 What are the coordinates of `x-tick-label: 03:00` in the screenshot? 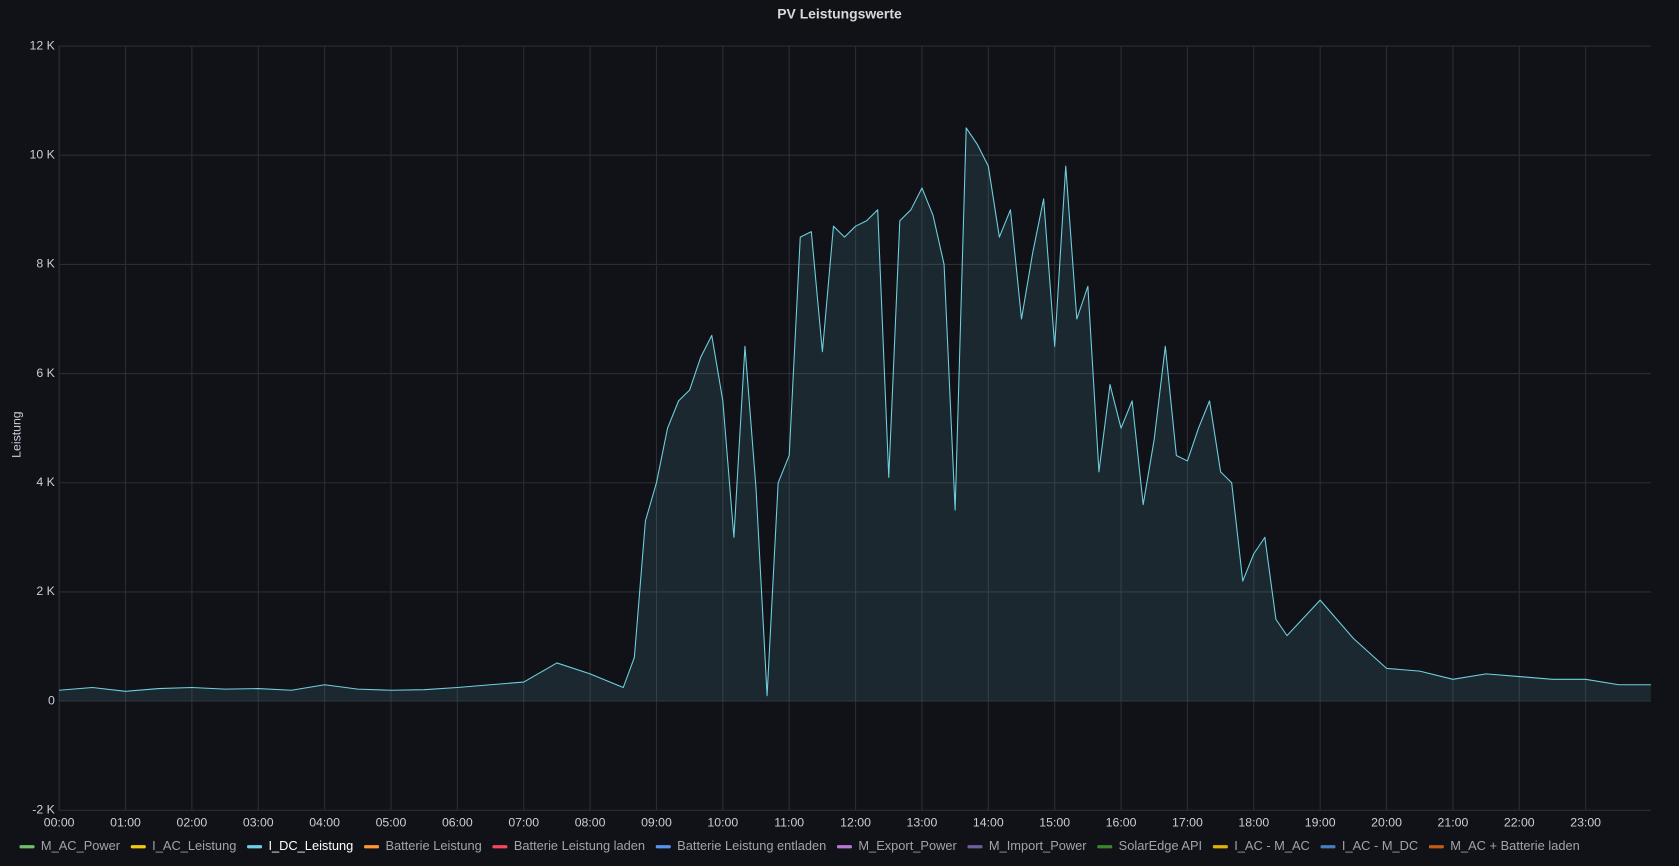 It's located at (258, 822).